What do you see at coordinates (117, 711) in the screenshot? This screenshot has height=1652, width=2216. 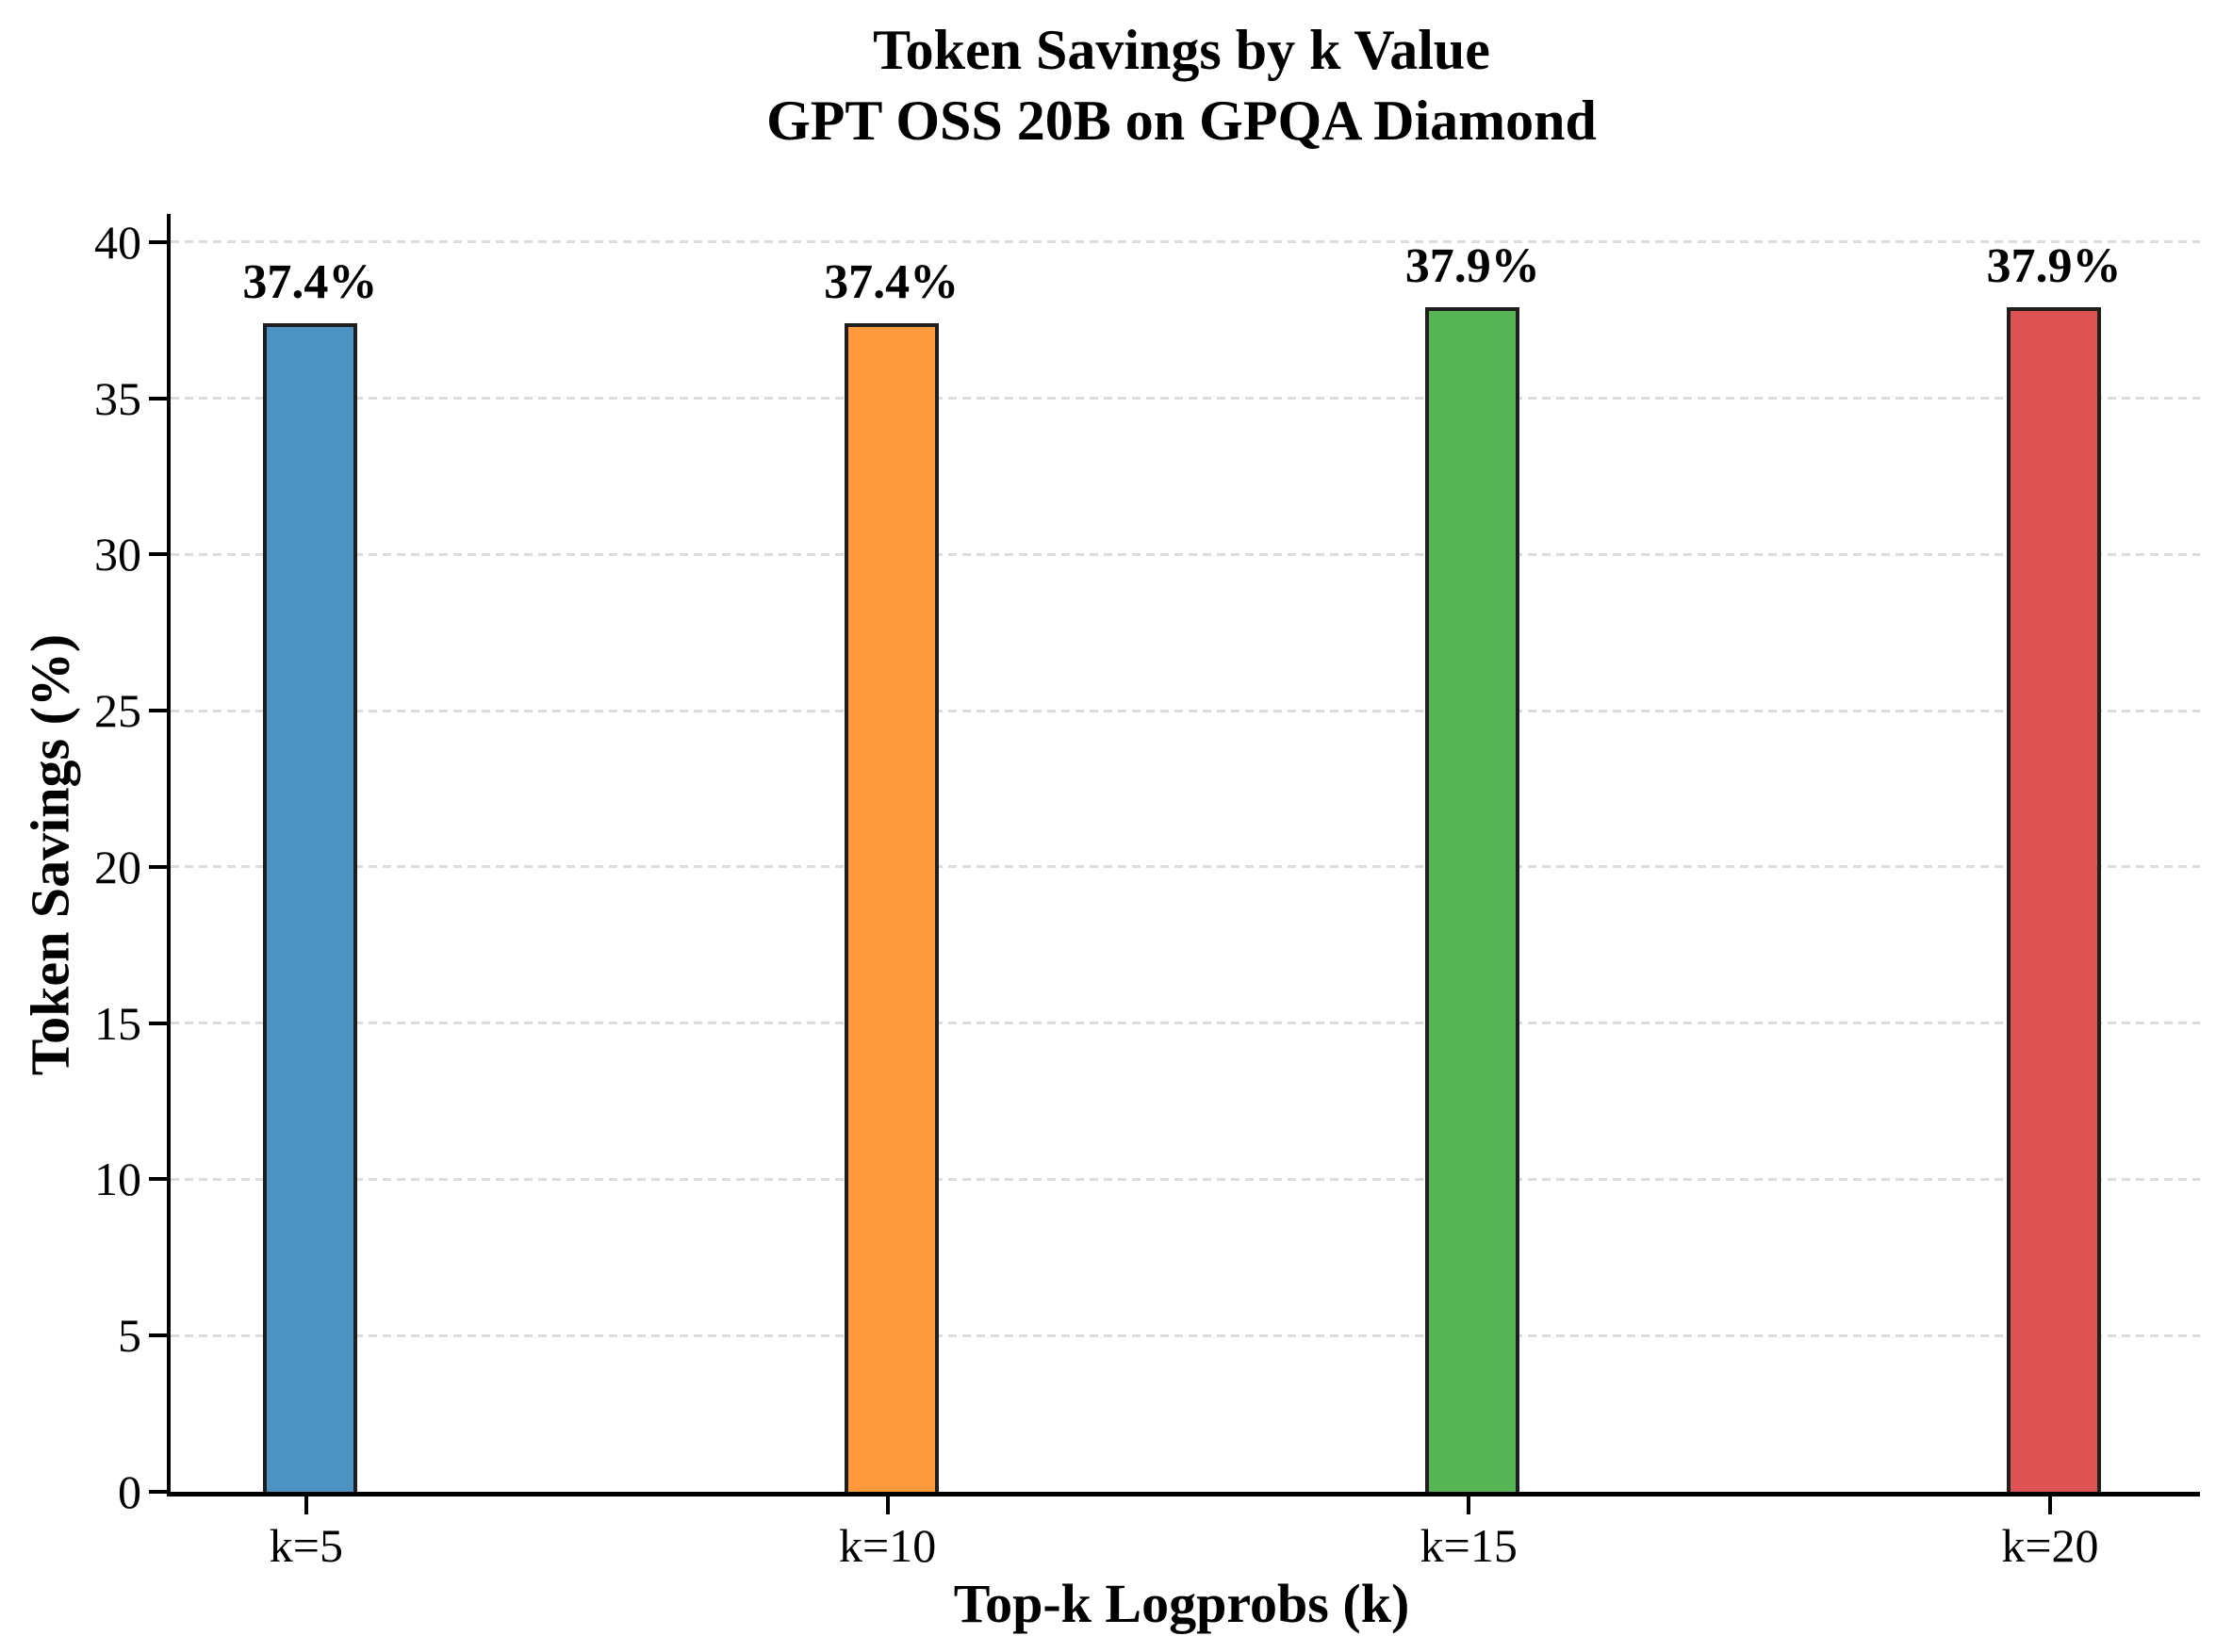 I see `y-tick-label: 25` at bounding box center [117, 711].